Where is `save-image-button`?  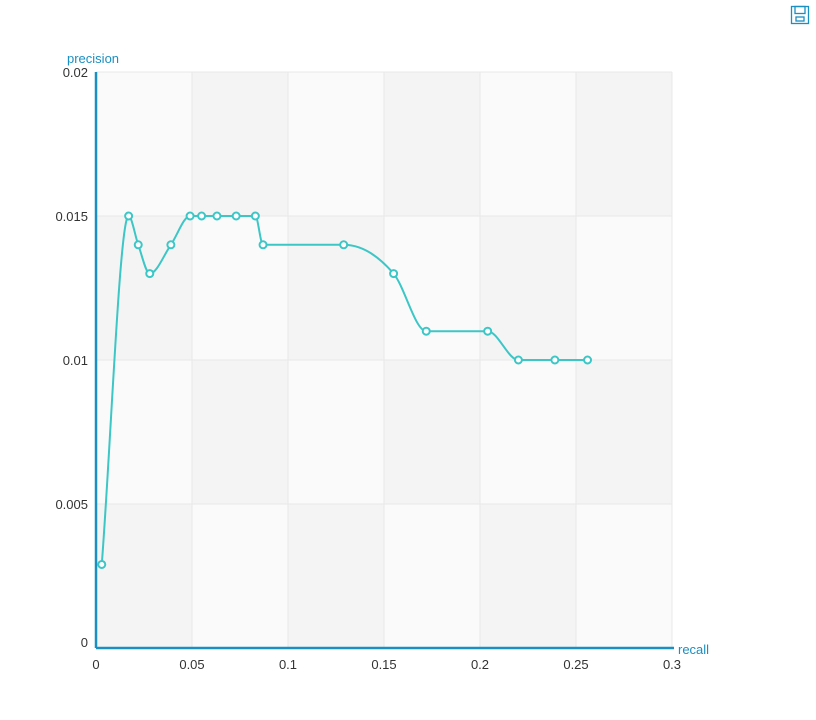
save-image-button is located at coordinates (800, 15).